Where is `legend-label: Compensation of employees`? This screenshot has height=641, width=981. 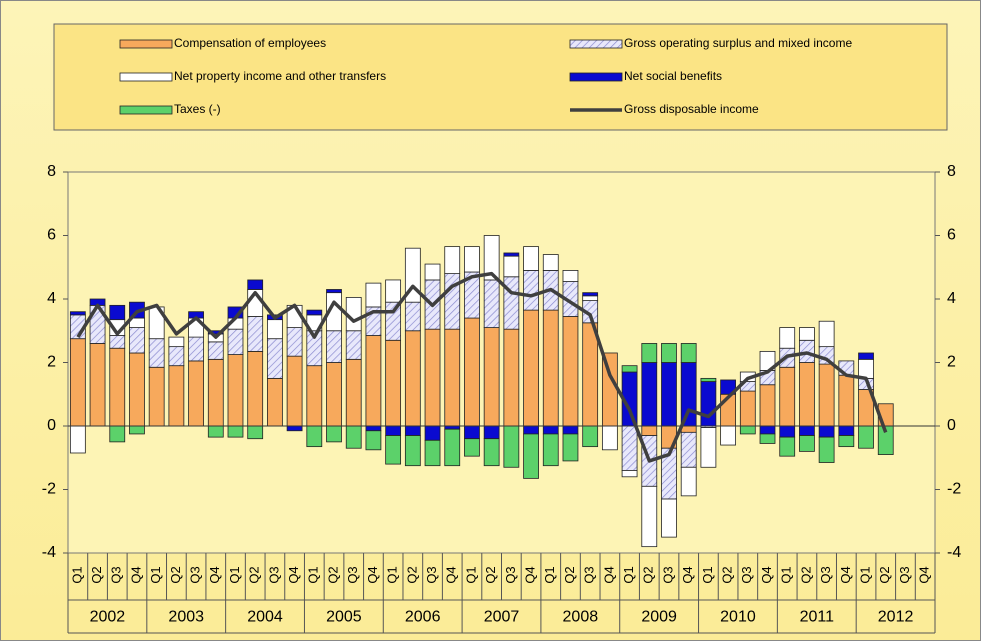
legend-label: Compensation of employees is located at coordinates (250, 43).